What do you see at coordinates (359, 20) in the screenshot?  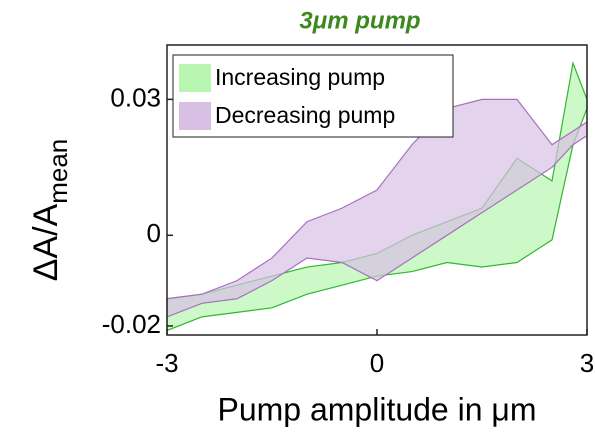 I see `chart-title: 3μm pump` at bounding box center [359, 20].